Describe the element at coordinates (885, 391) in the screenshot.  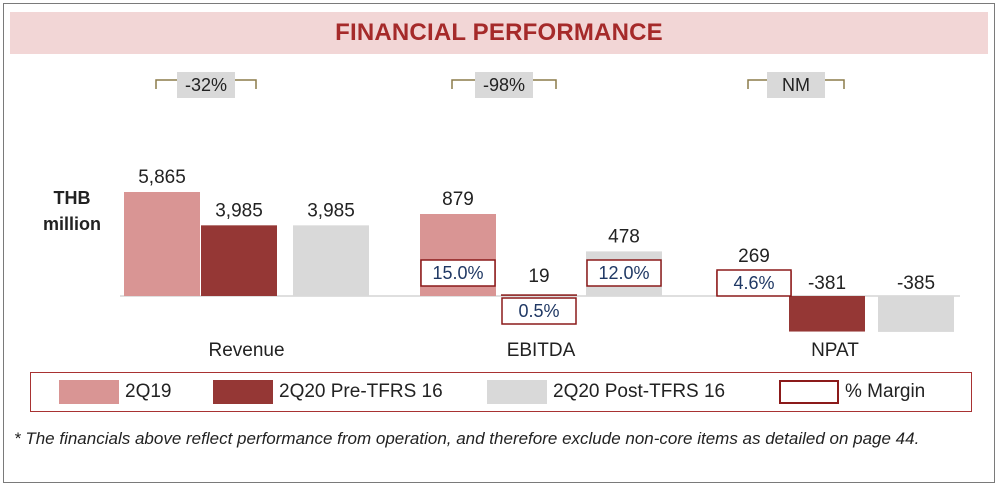
I see `legend-label: % Margin` at that location.